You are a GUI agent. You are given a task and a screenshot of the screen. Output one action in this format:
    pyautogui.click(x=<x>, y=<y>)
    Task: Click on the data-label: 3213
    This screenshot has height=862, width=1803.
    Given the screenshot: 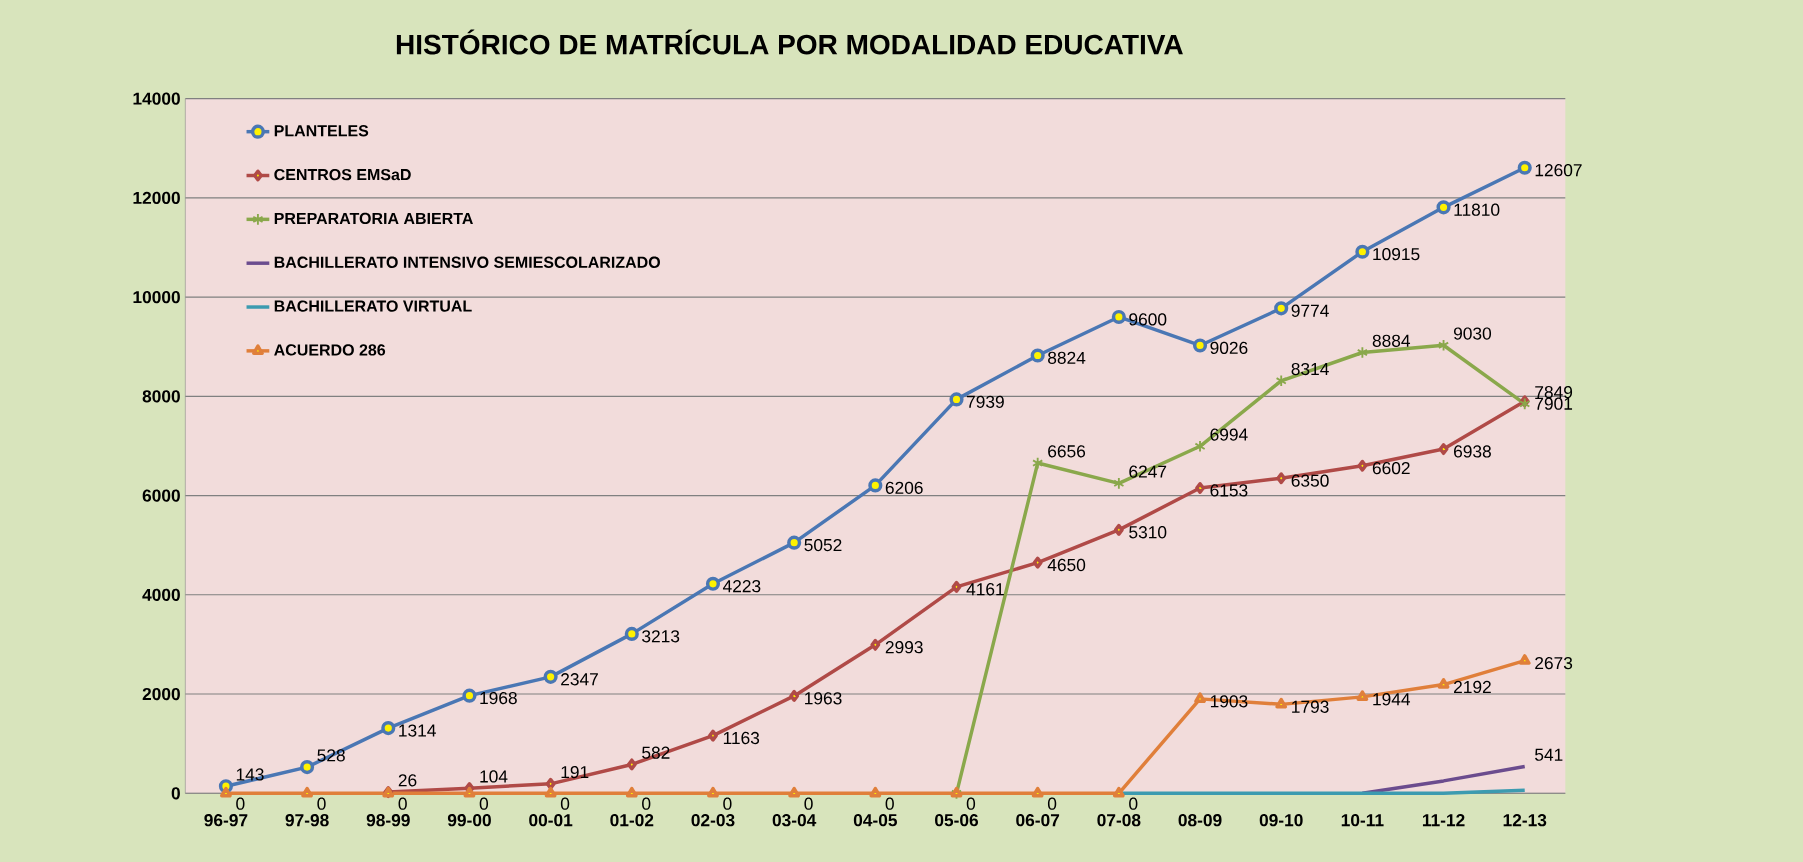 What is the action you would take?
    pyautogui.click(x=661, y=636)
    